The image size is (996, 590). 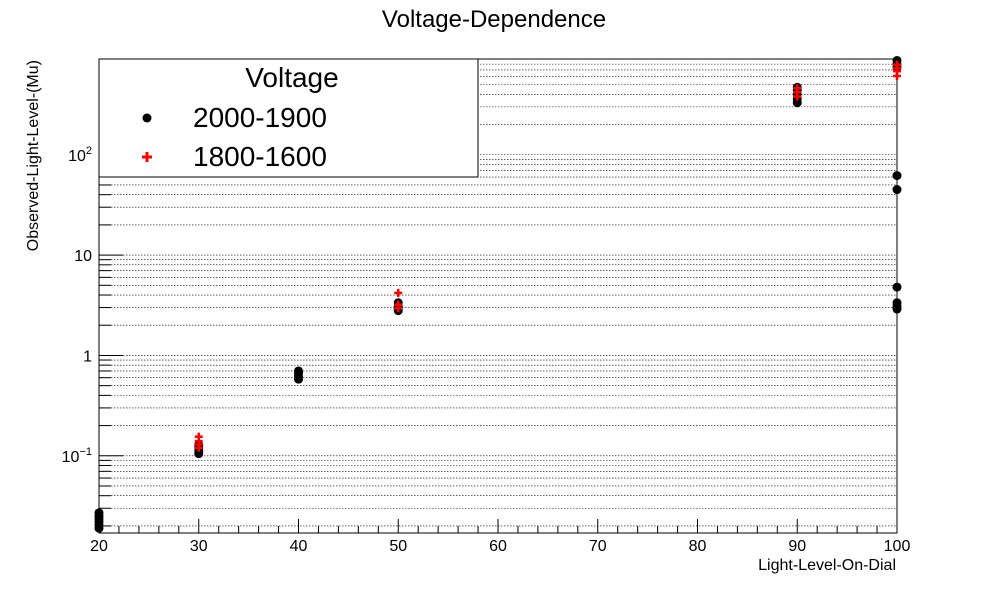 What do you see at coordinates (260, 156) in the screenshot?
I see `legend-label-series-2: 1800-1600` at bounding box center [260, 156].